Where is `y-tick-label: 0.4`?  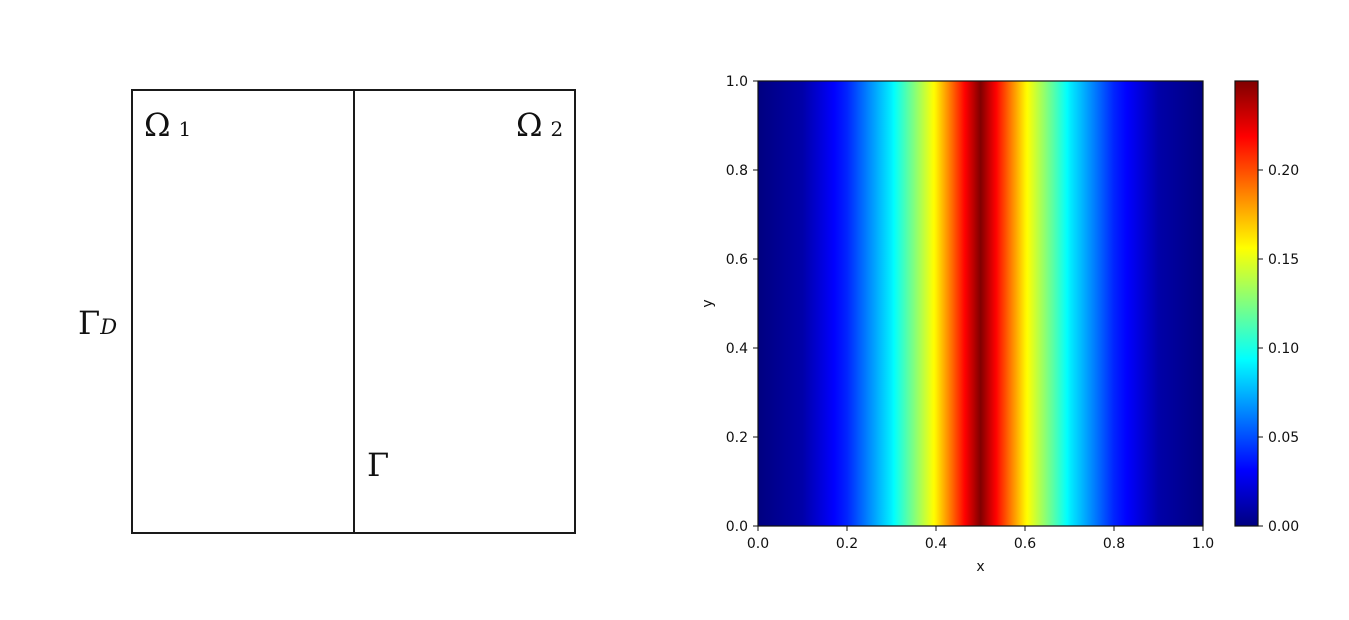 y-tick-label: 0.4 is located at coordinates (737, 349).